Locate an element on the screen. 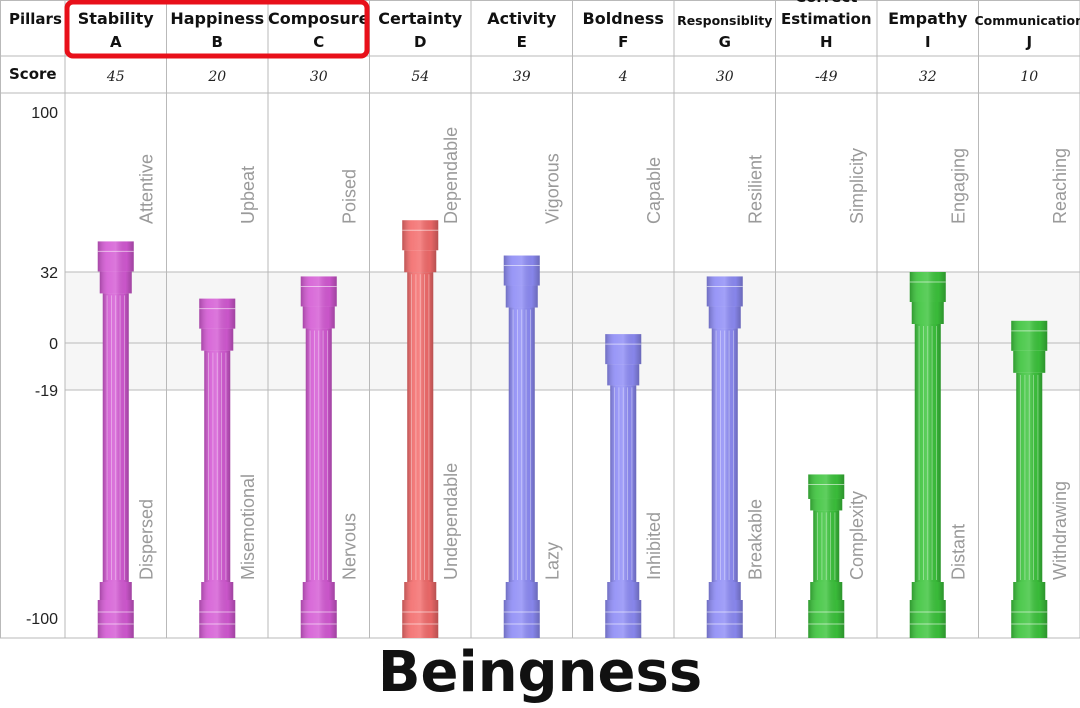 The image size is (1080, 708). y-axis-ticks: 100 32 0 -19 -100 is located at coordinates (42, 366).